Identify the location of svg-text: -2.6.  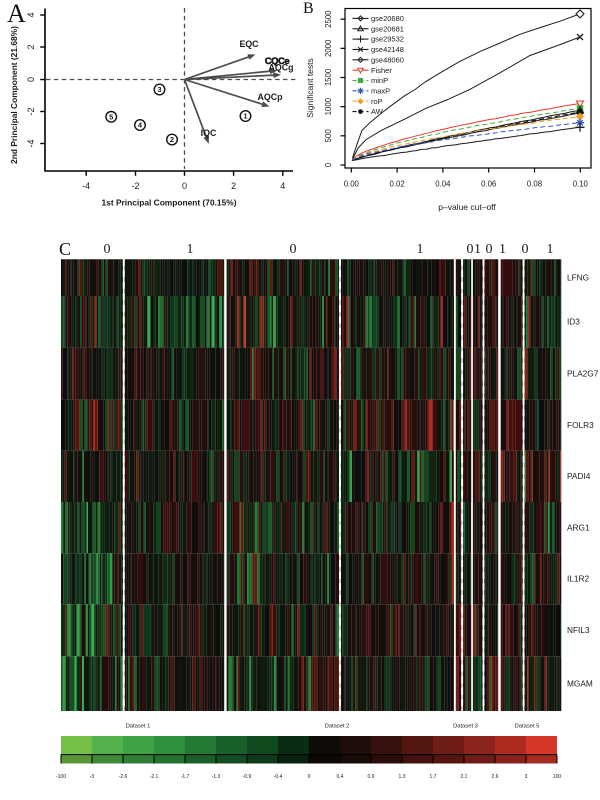
(123, 777).